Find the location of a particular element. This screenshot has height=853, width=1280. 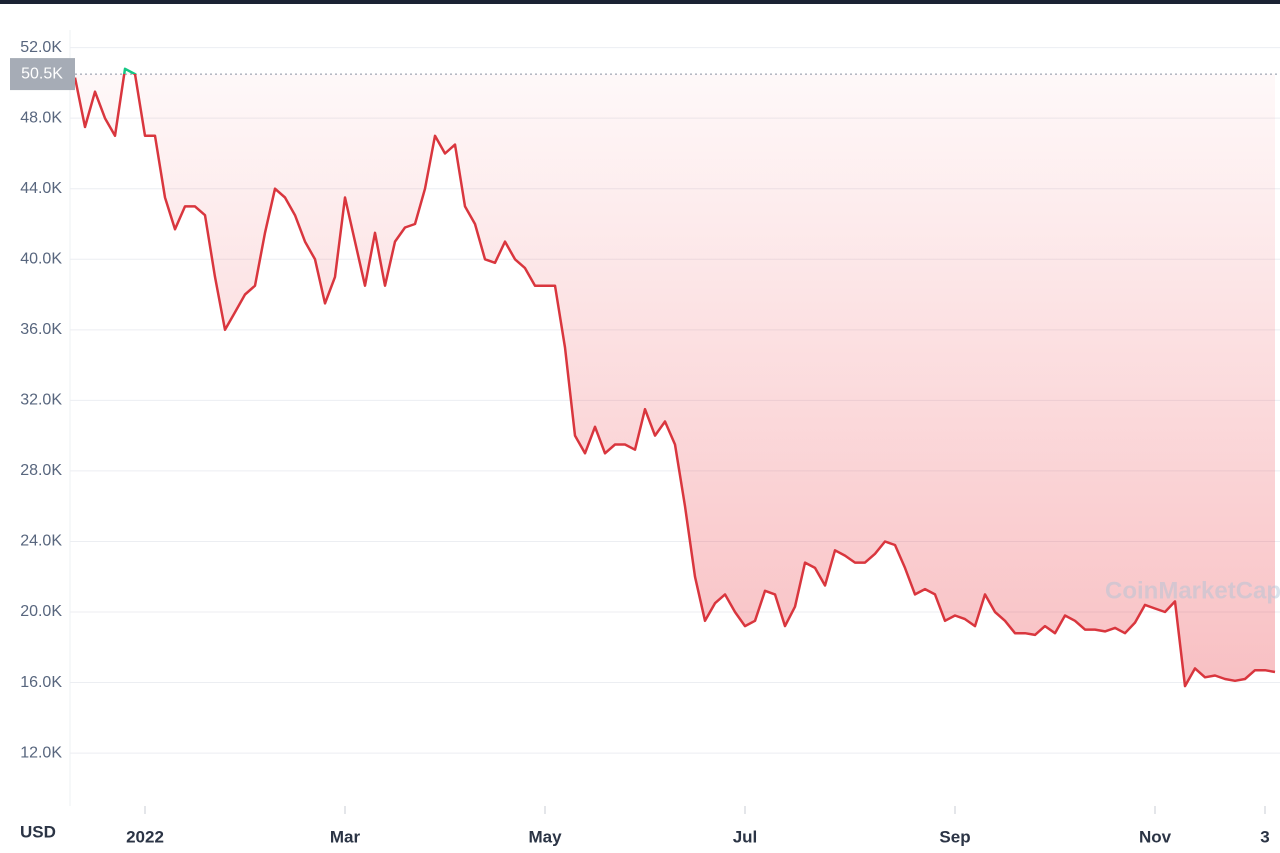

x-tick-label: Sep is located at coordinates (954, 836).